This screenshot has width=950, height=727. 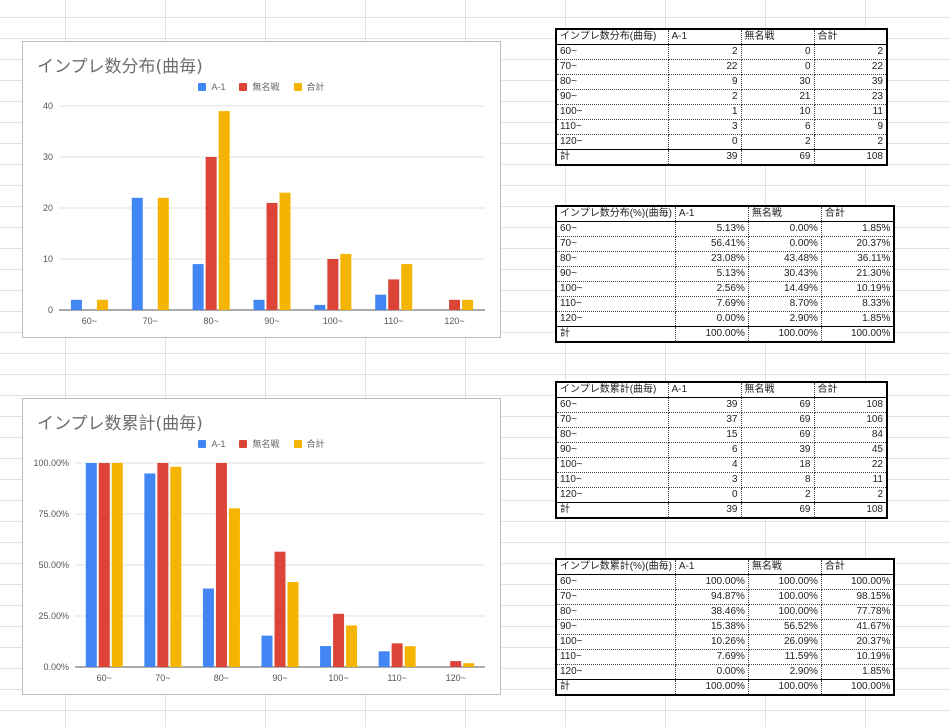 What do you see at coordinates (705, 420) in the screenshot?
I see `table-cell: 37` at bounding box center [705, 420].